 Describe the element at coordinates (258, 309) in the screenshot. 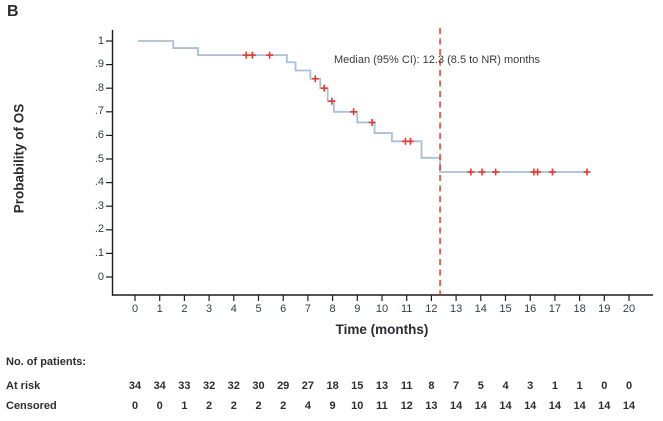

I see `x-tick-label: 5` at that location.